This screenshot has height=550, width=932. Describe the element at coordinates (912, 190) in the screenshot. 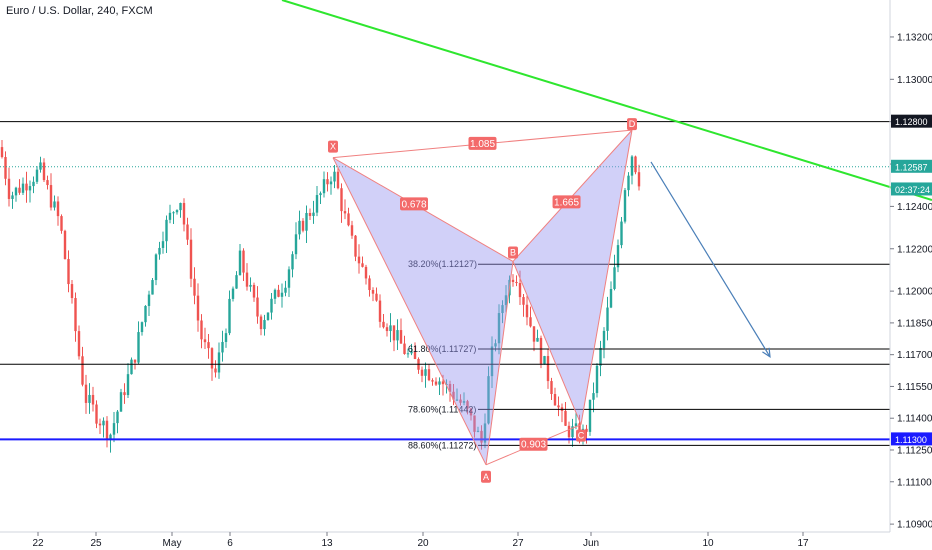

I see `price-badge-label: 02:37:24` at that location.